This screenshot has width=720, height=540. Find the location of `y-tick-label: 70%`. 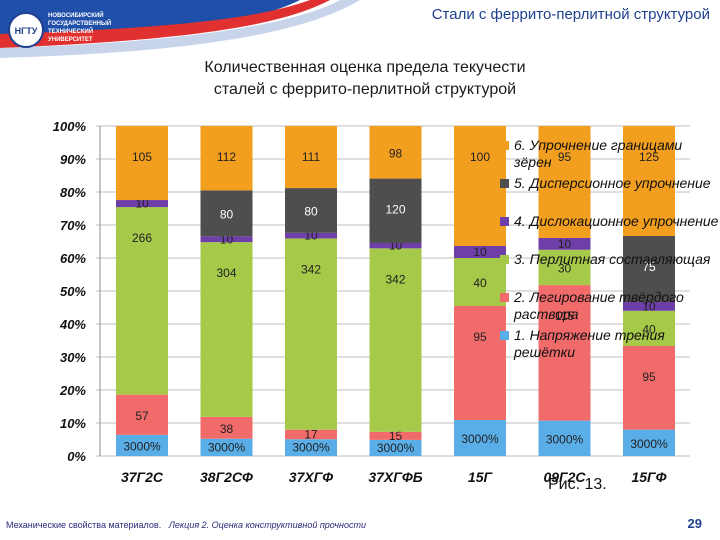

y-tick-label: 70% is located at coordinates (73, 225).